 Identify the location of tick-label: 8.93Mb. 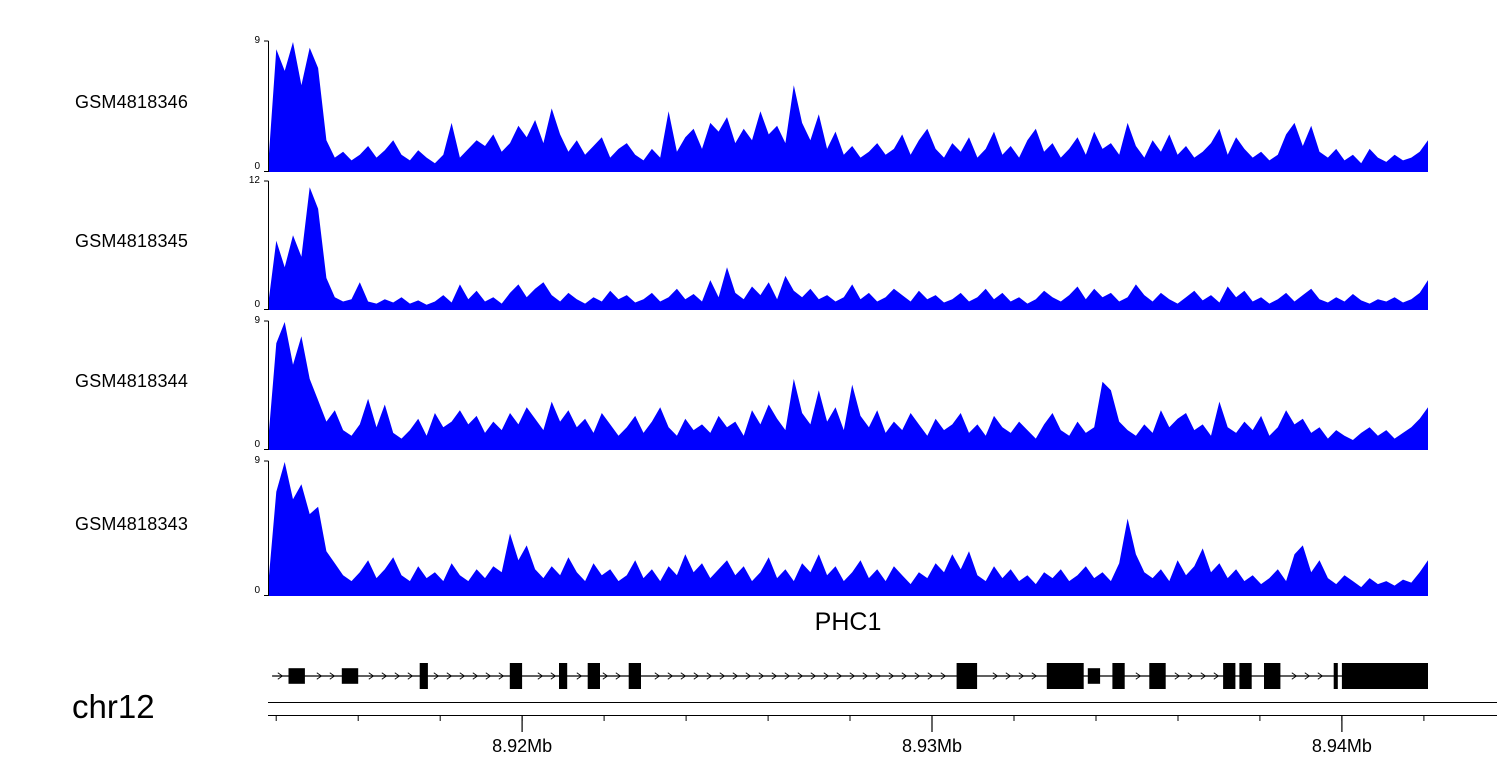
(932, 746).